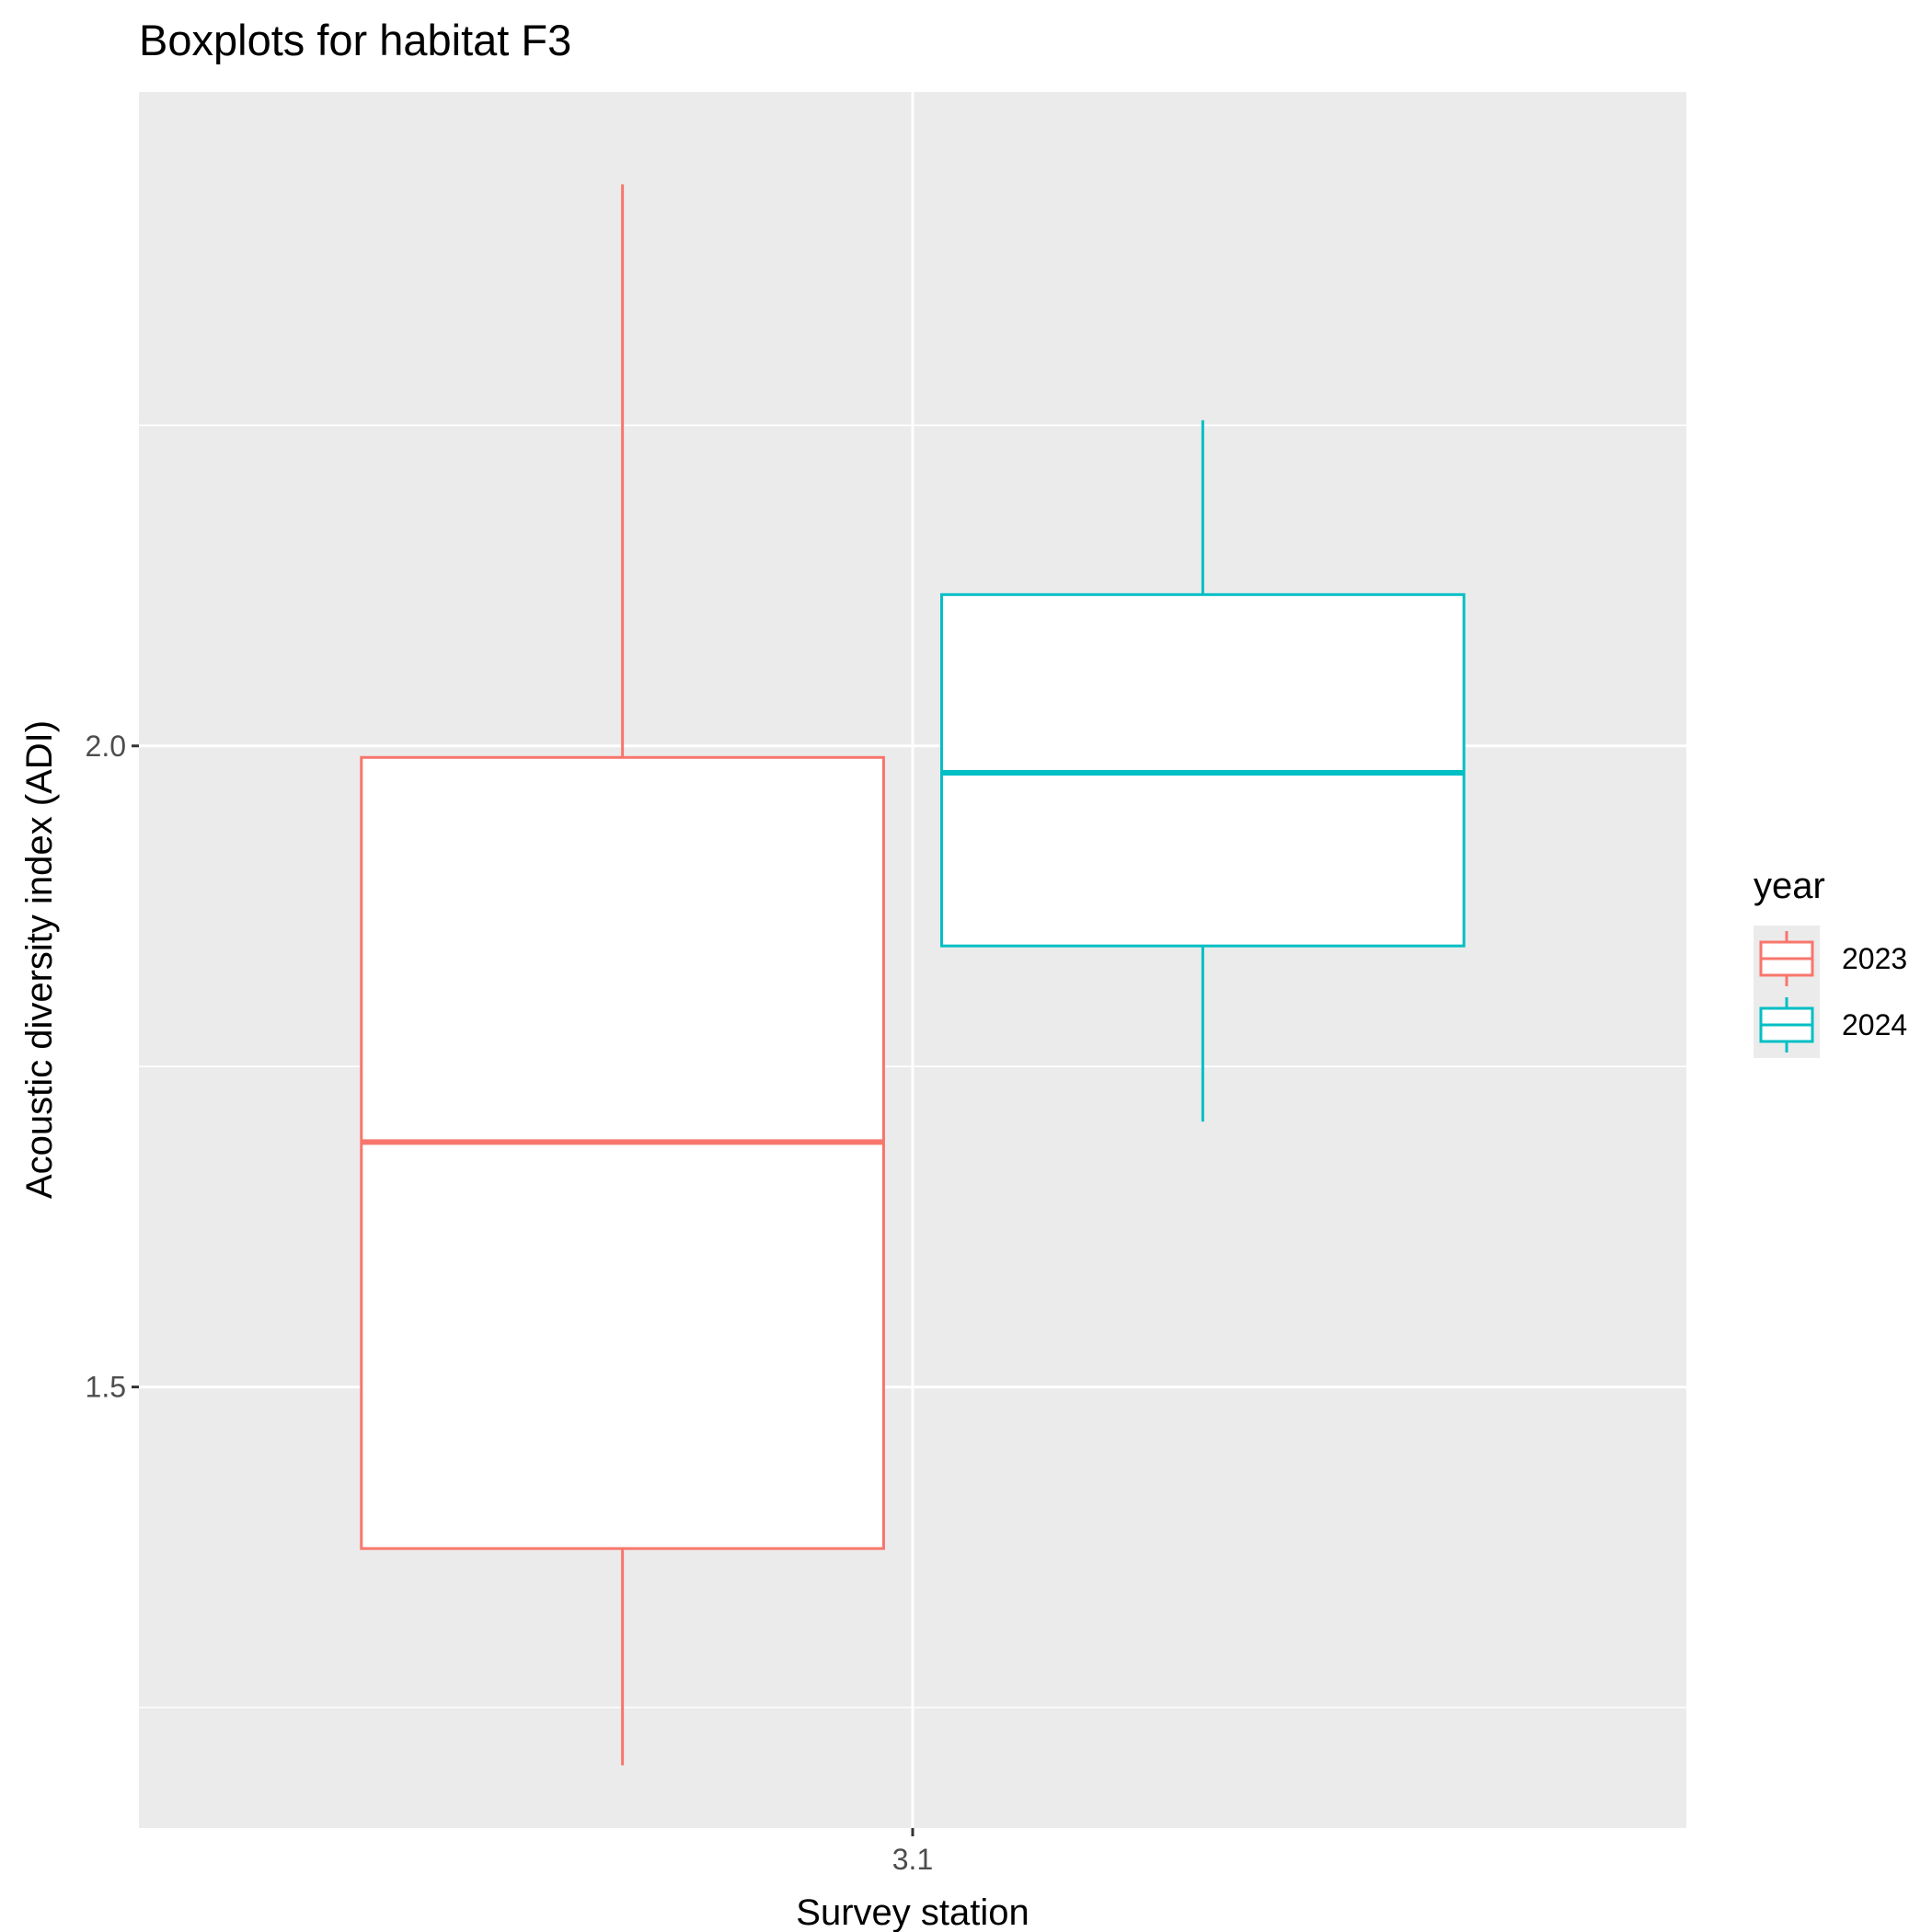 The image size is (1932, 1932). Describe the element at coordinates (1874, 958) in the screenshot. I see `legend-label: 2023` at that location.